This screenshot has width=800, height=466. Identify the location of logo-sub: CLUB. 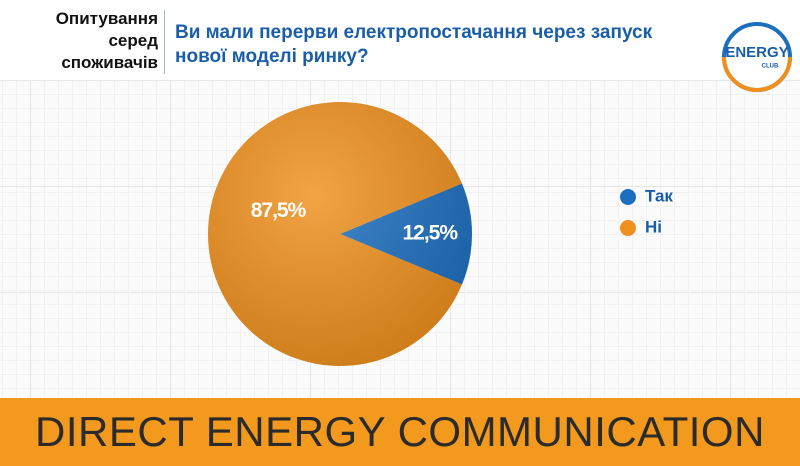
(770, 67).